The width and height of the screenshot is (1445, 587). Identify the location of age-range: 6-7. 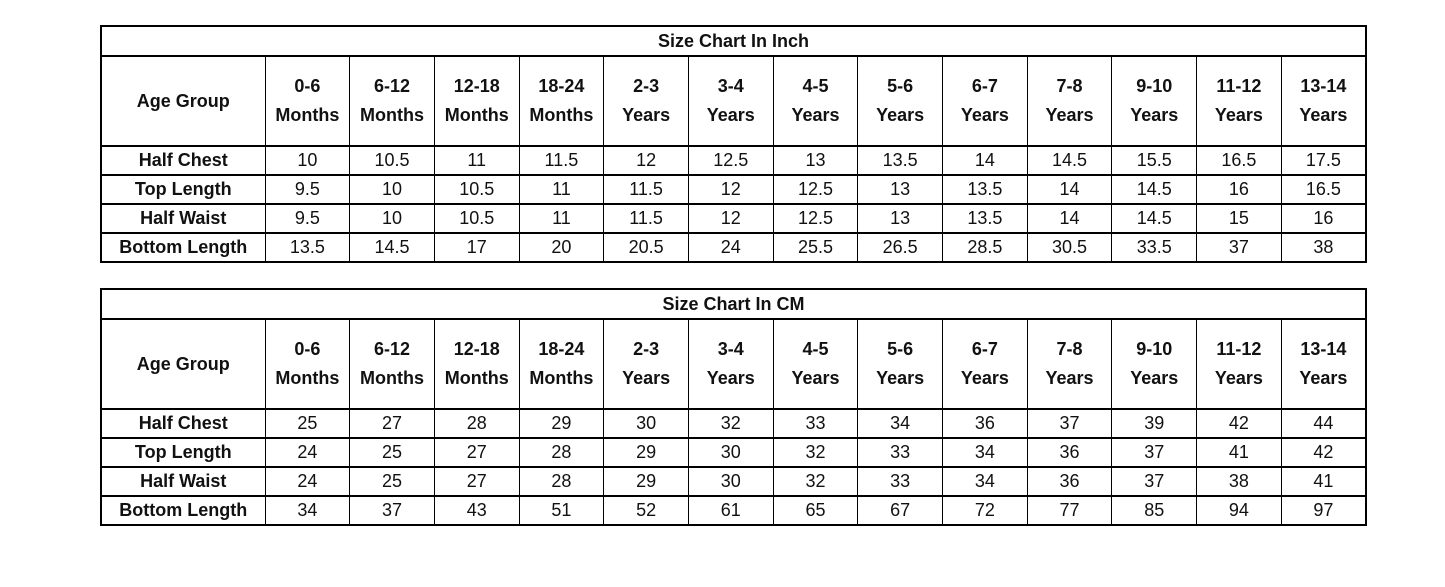
(984, 86).